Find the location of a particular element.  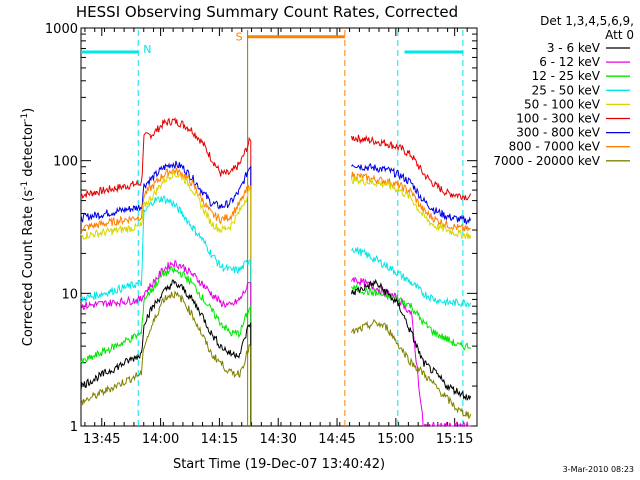

x-tick-label: 14:30 is located at coordinates (277, 439).